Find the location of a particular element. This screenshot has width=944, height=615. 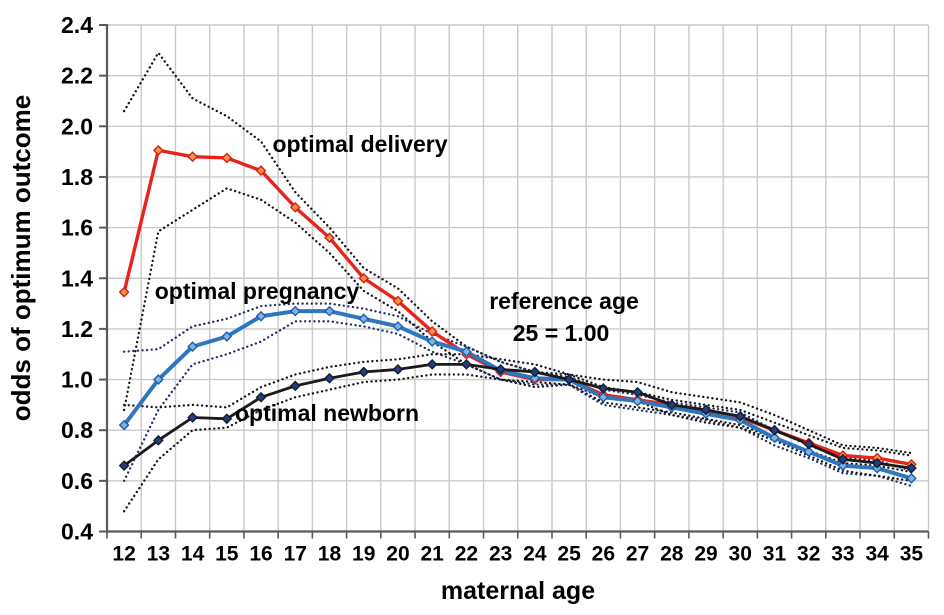

x-tick-label: 30 is located at coordinates (740, 554).